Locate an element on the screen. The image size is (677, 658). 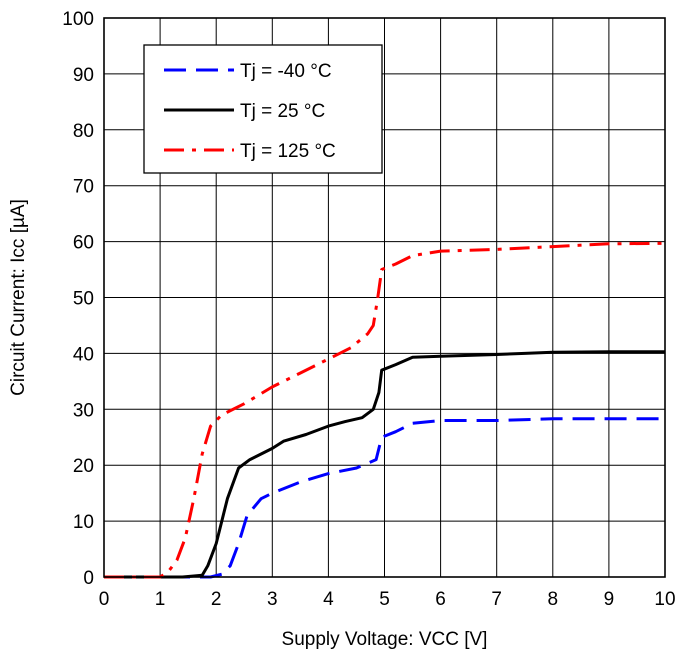
y-tick-label: 50 is located at coordinates (83, 299).